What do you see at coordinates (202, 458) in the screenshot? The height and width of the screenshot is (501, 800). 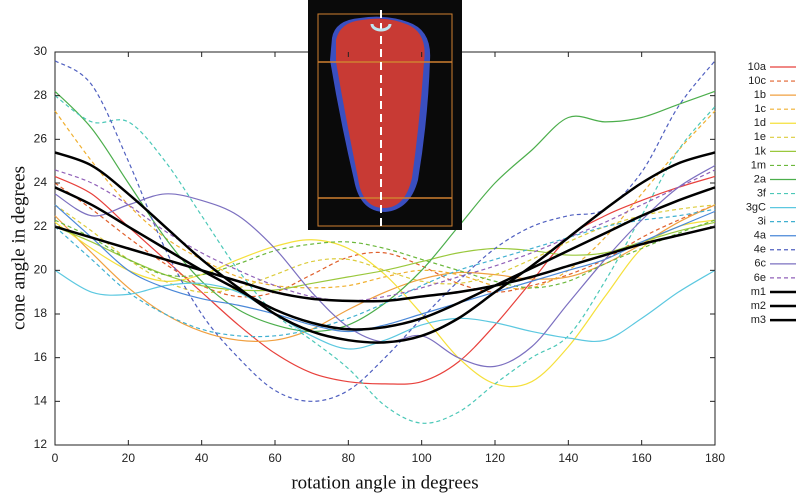 I see `x-tick-label: 40` at bounding box center [202, 458].